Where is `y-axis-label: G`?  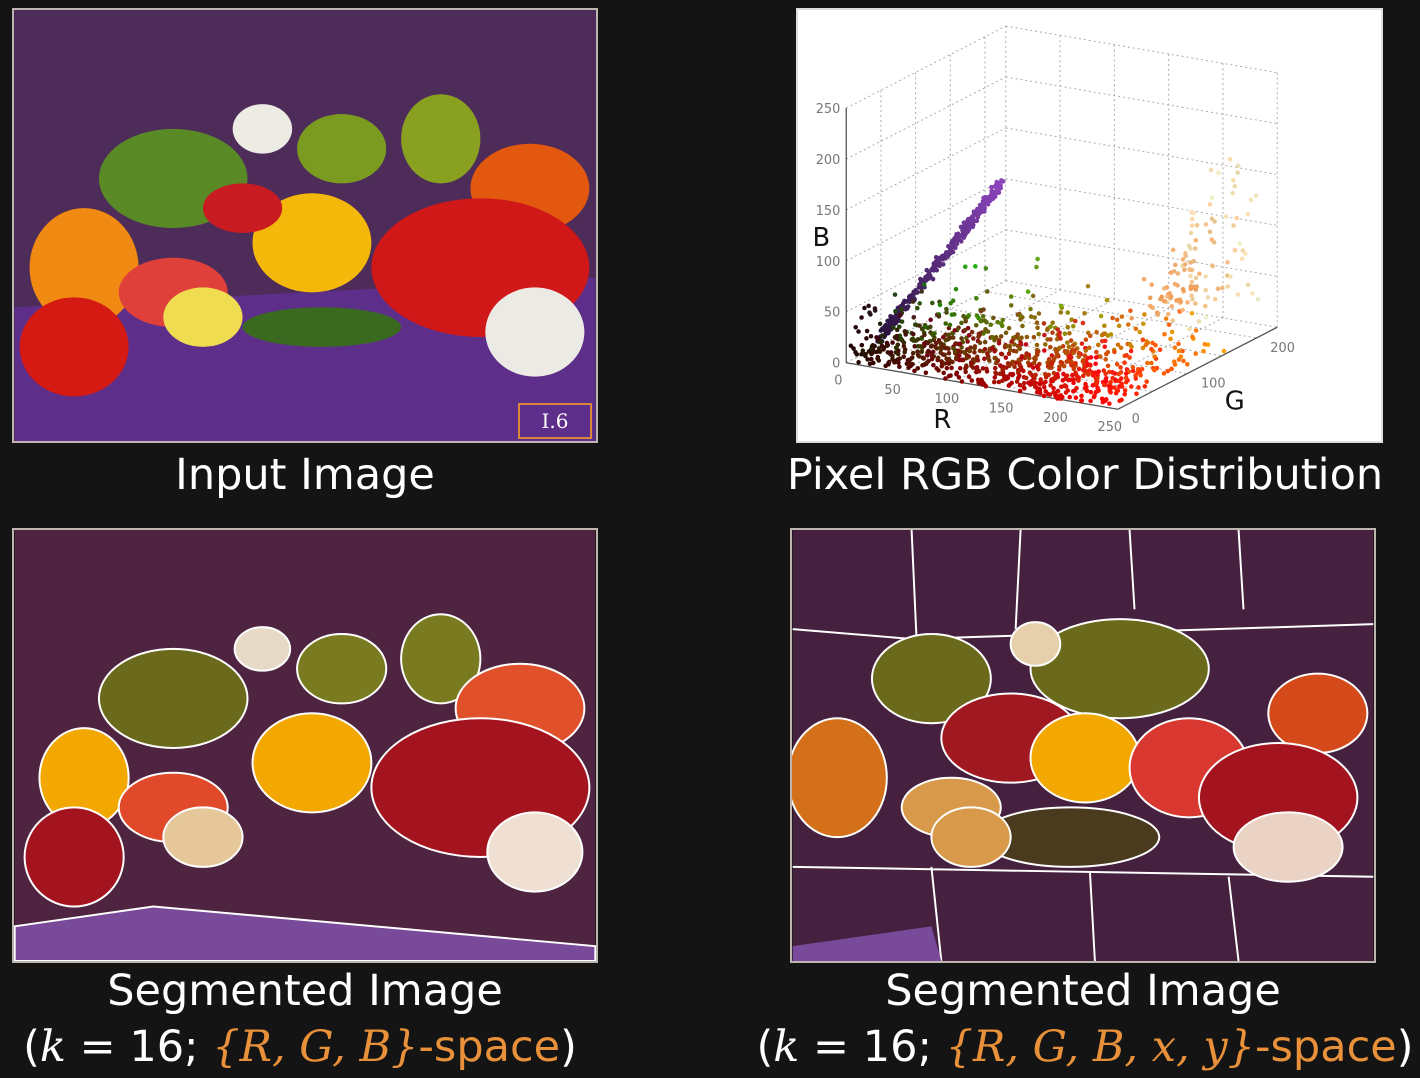
y-axis-label: G is located at coordinates (1235, 401).